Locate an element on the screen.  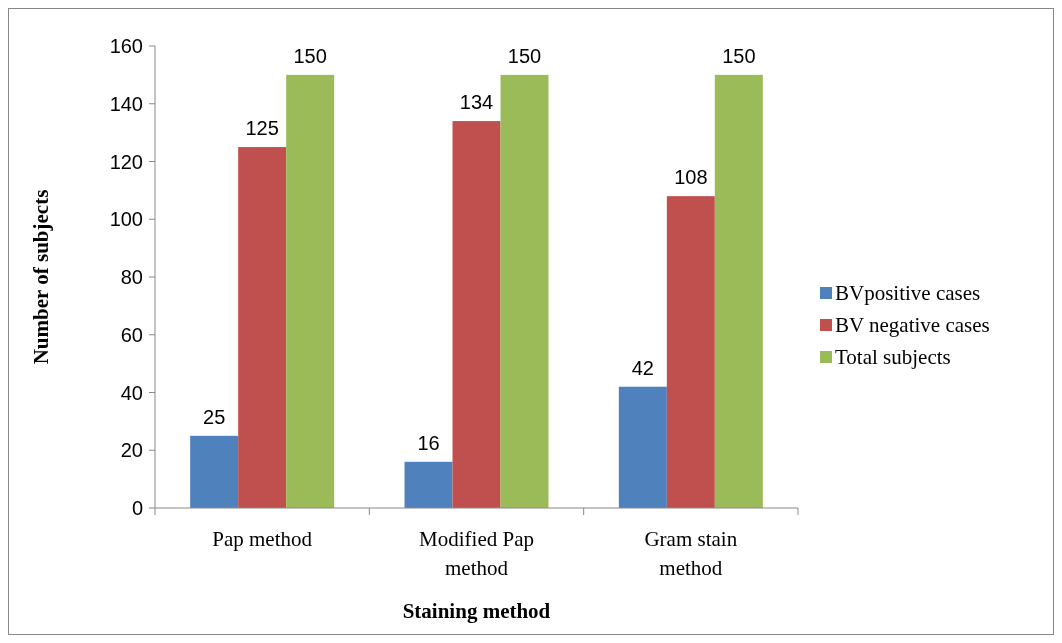
legend-label: Total subjects is located at coordinates (893, 357).